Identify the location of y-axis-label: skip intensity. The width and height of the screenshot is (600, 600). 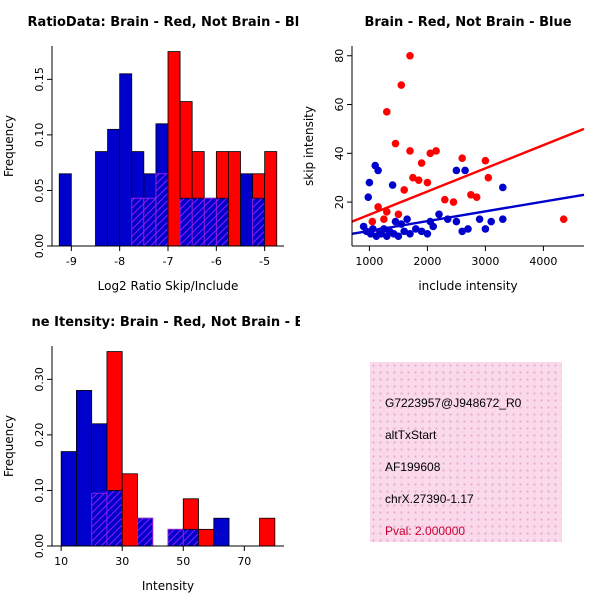
(309, 146).